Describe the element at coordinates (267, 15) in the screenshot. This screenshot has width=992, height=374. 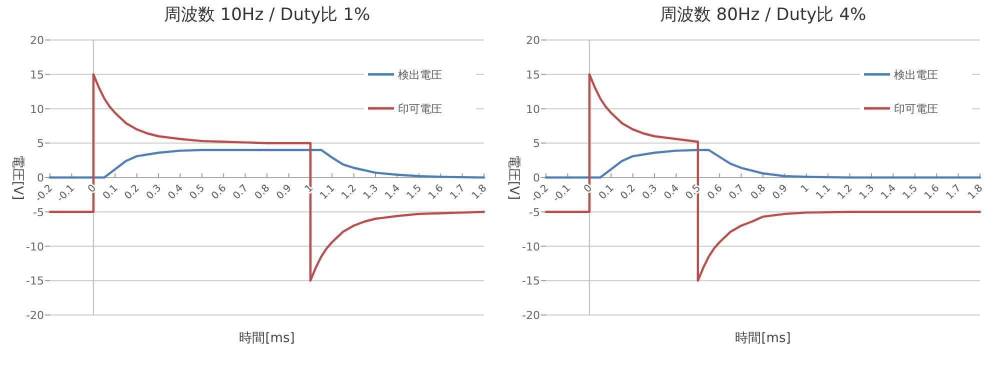
I see `chart-title: 周波数 10Hz / Duty比 1%` at that location.